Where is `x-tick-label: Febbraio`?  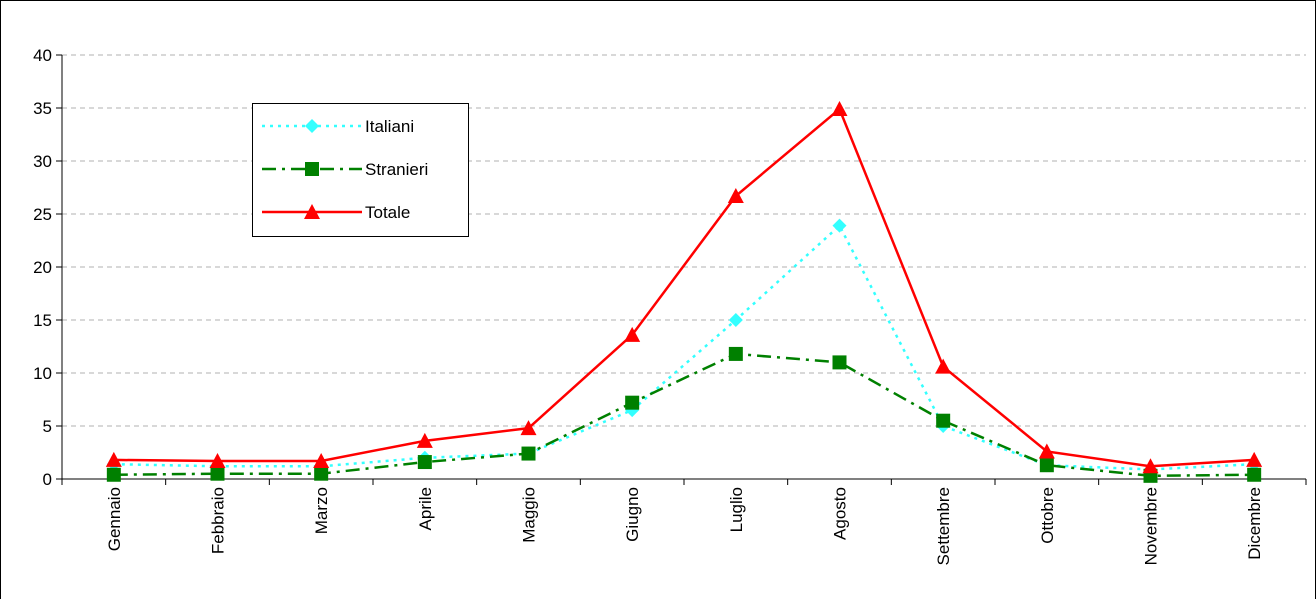 x-tick-label: Febbraio is located at coordinates (218, 520).